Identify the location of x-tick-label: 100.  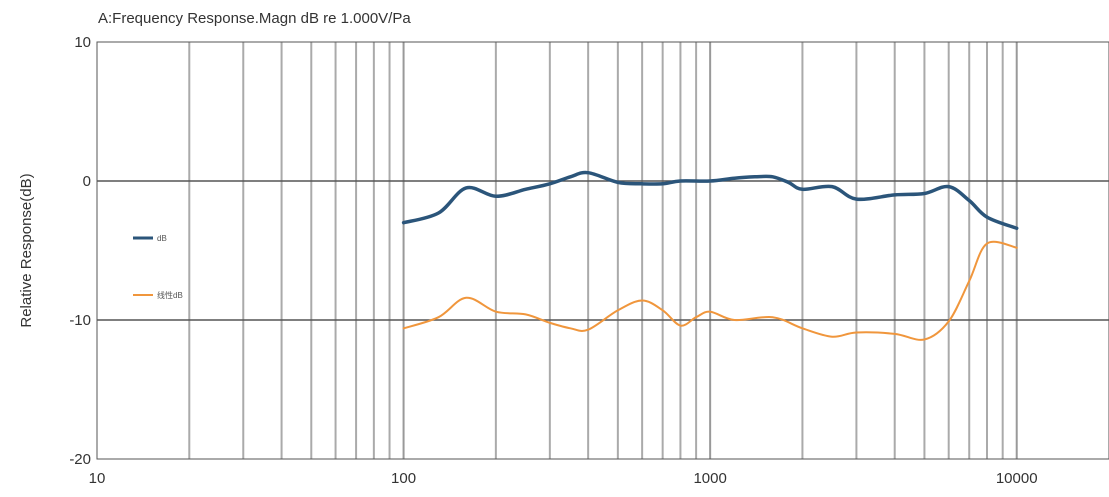
(403, 478).